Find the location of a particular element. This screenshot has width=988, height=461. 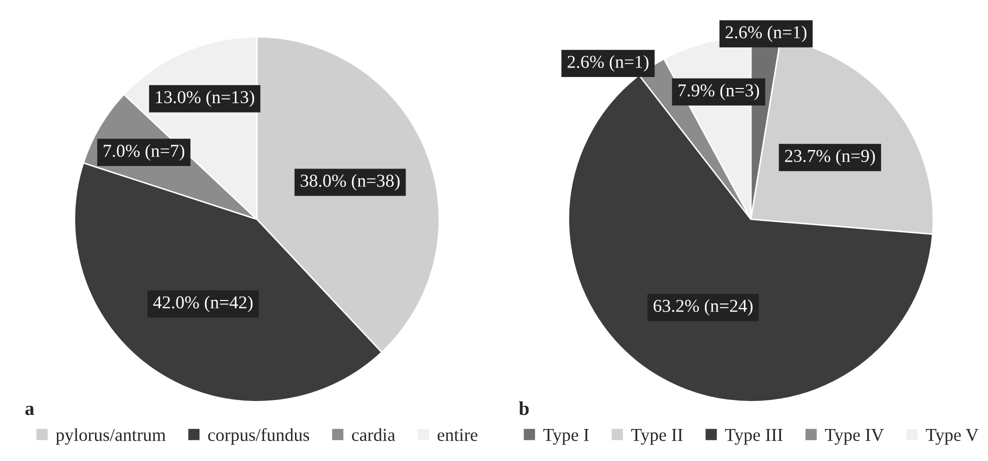

legend-label: corpus/fundus is located at coordinates (259, 436).